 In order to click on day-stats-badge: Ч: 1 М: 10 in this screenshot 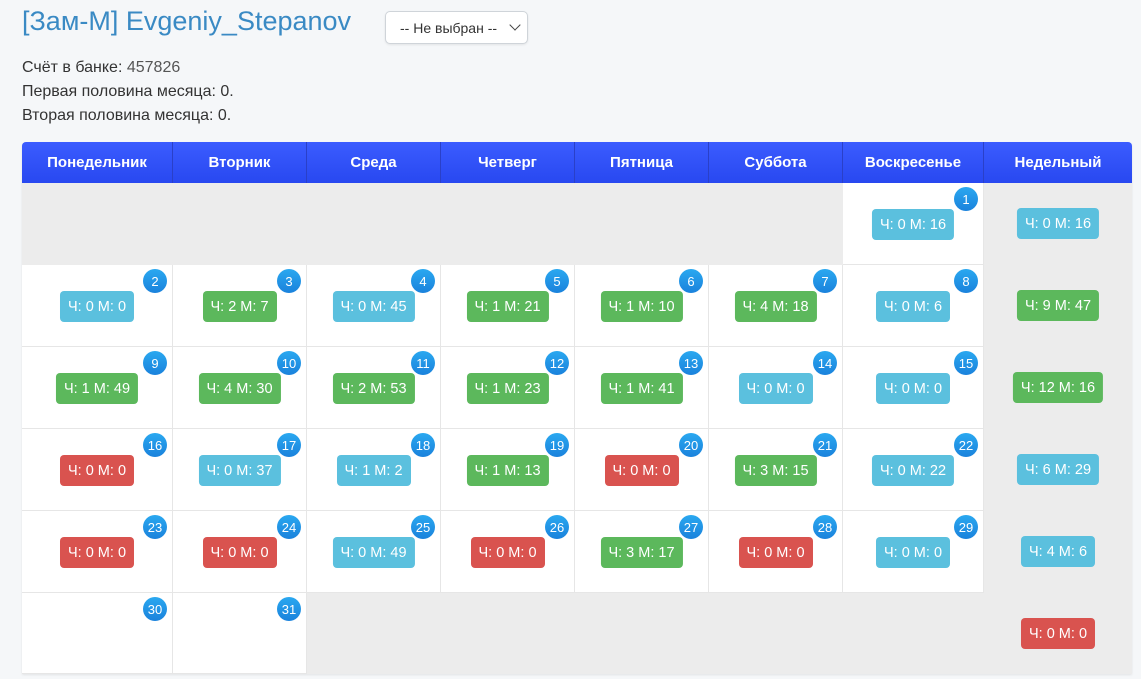, I will do `click(641, 306)`.